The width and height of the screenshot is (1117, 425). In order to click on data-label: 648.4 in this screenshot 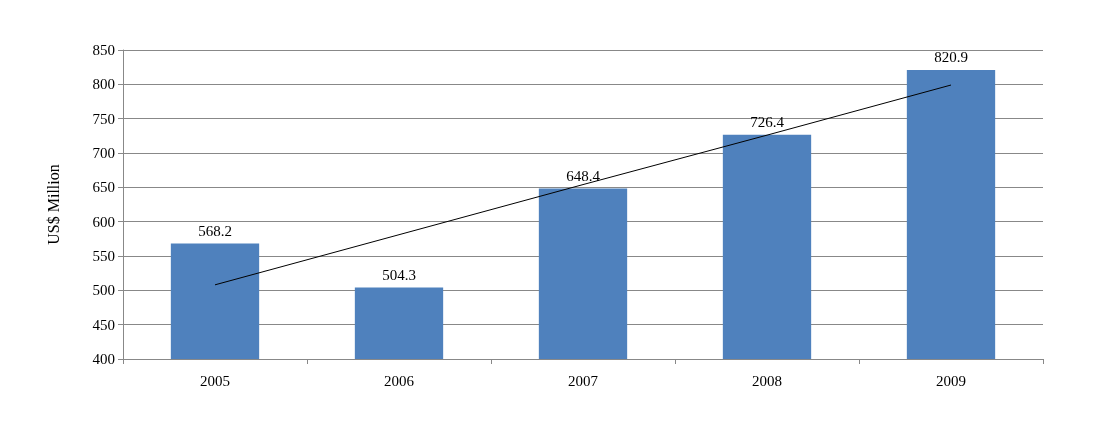, I will do `click(583, 175)`.